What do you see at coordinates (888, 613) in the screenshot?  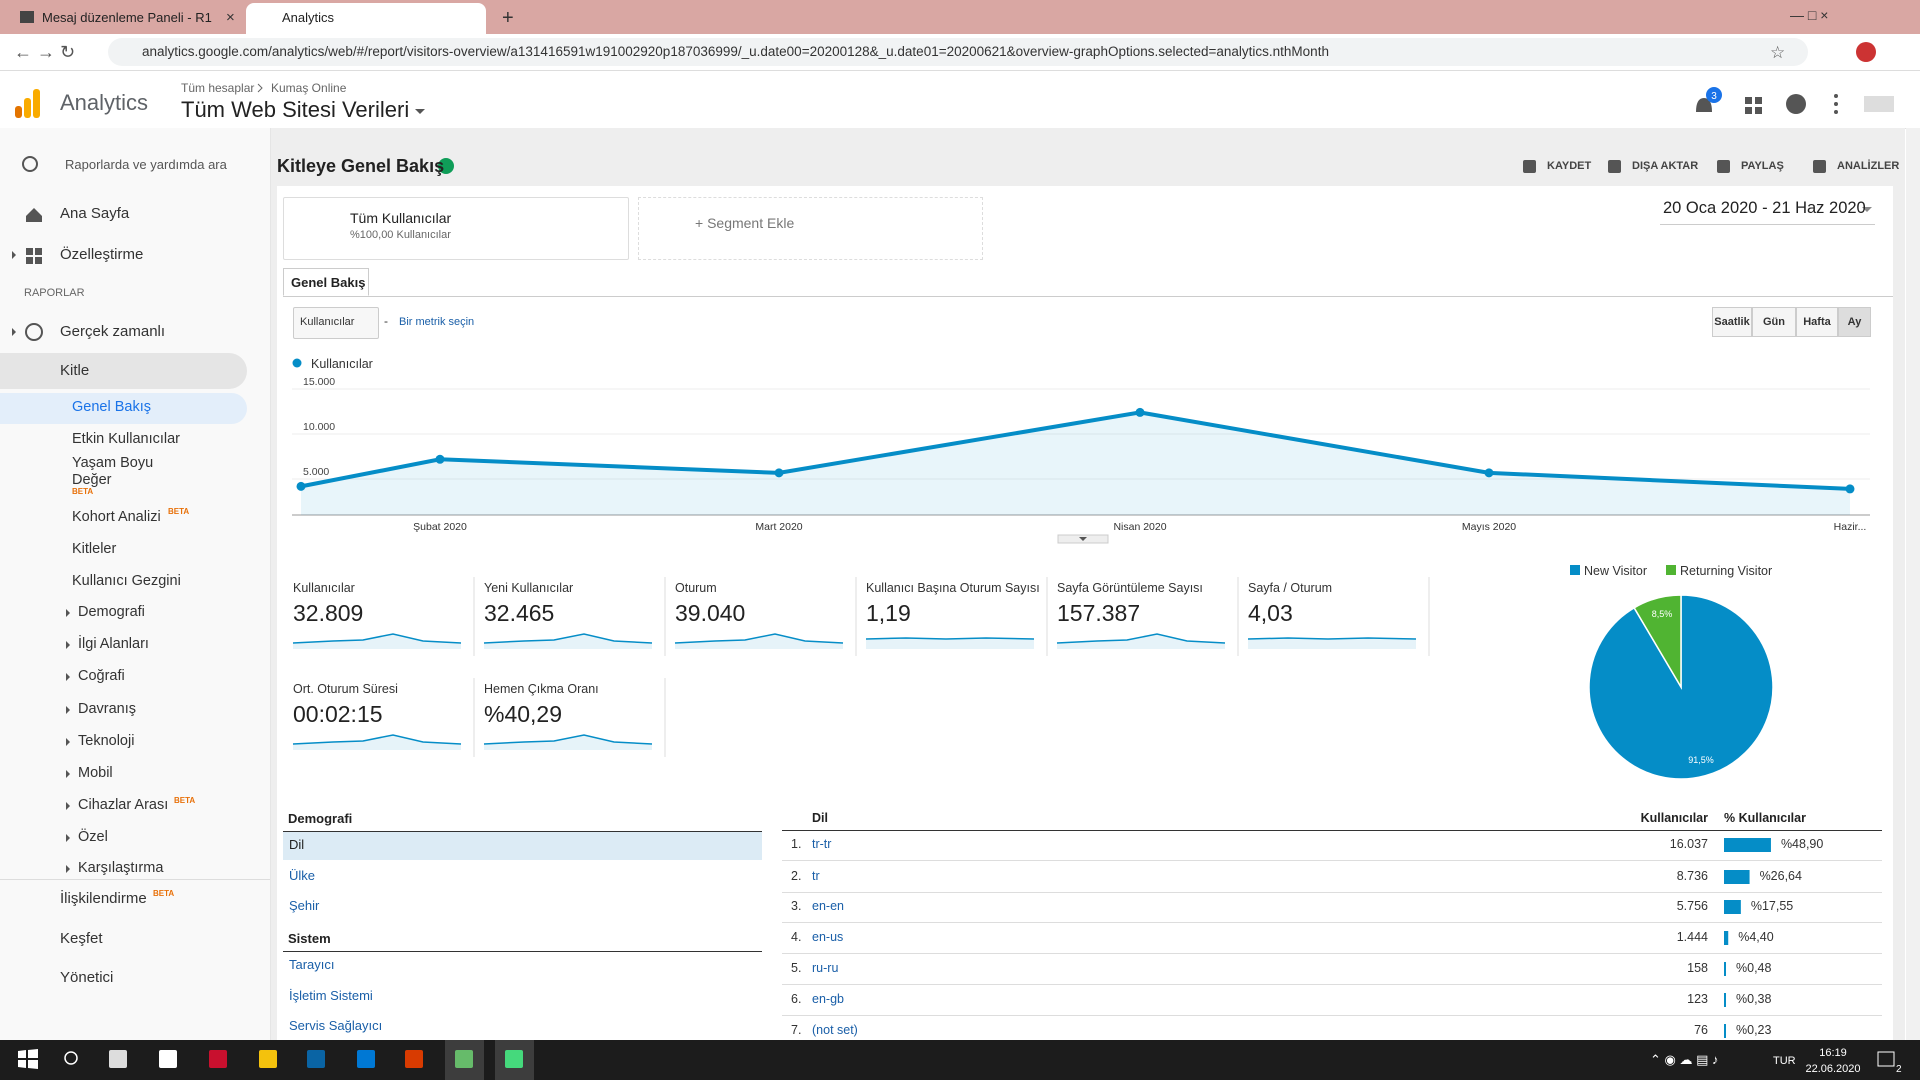 I see `metric-value: 1,19` at bounding box center [888, 613].